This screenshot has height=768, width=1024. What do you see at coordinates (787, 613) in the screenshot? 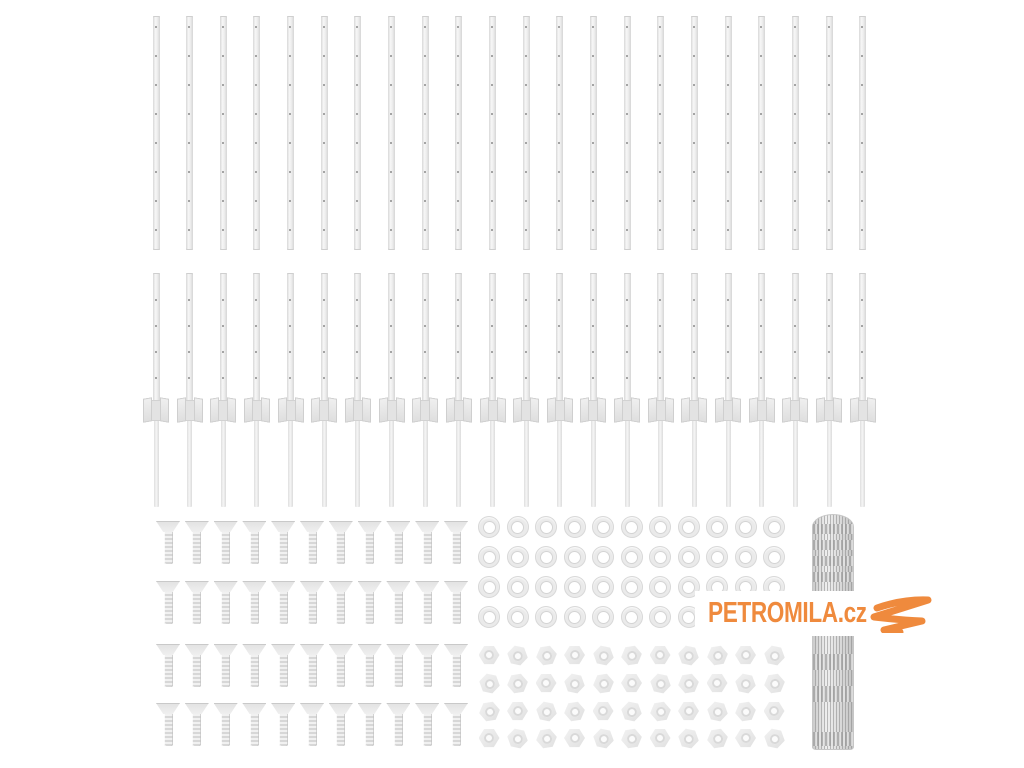
I see `watermark-text: PETROMILA.cz` at bounding box center [787, 613].